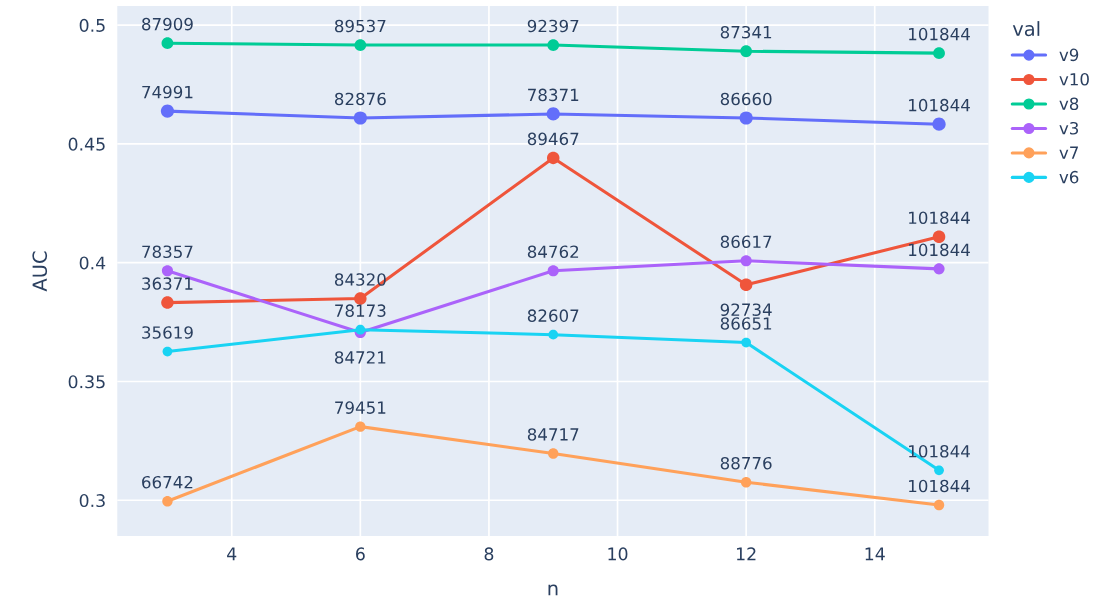  What do you see at coordinates (1074, 79) in the screenshot?
I see `legend-label: v10` at bounding box center [1074, 79].